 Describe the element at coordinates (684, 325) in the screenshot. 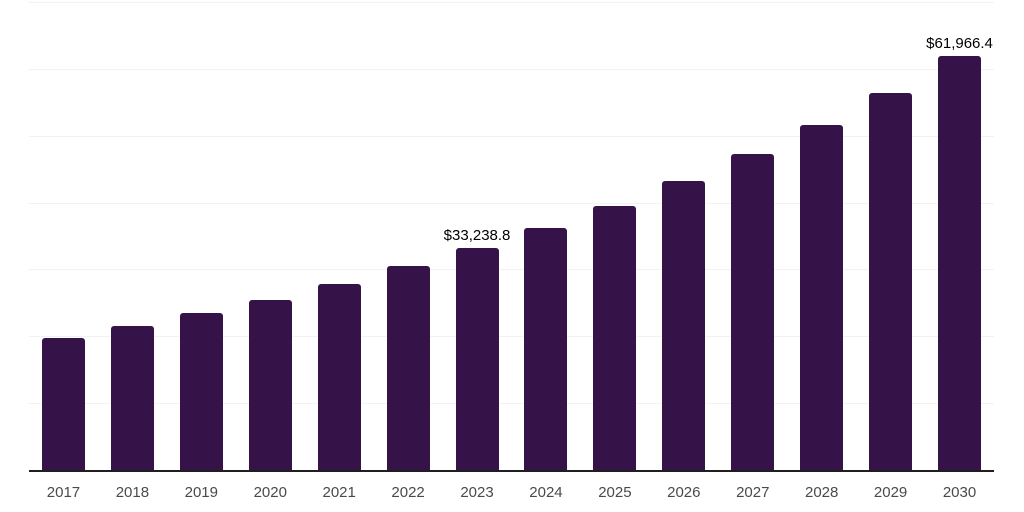

I see `bar-2026` at that location.